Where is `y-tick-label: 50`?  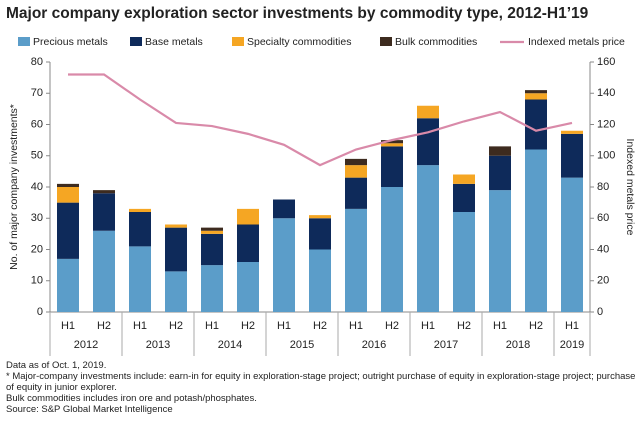
y-tick-label: 50 is located at coordinates (37, 156).